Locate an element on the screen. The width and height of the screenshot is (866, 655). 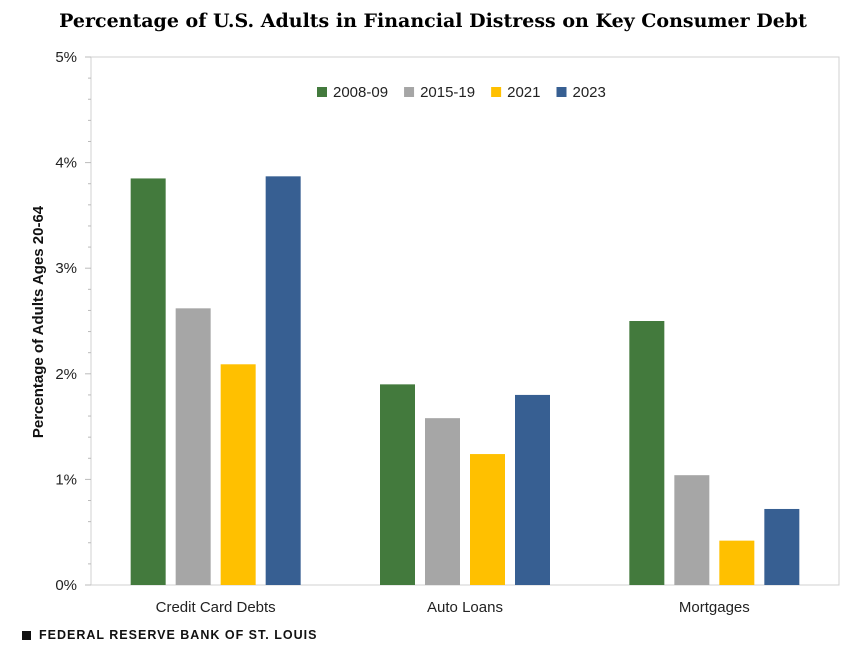
y-tick-label: 0% is located at coordinates (66, 585).